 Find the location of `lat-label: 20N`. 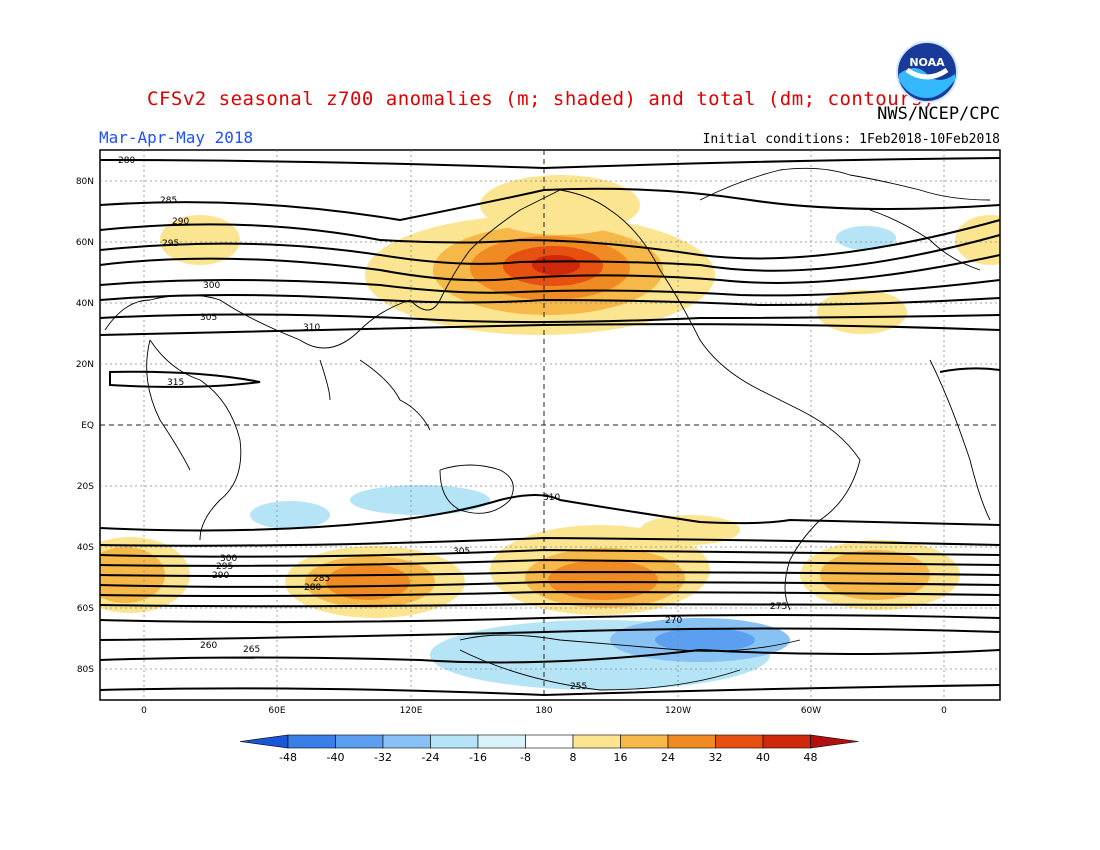

lat-label: 20N is located at coordinates (85, 365).